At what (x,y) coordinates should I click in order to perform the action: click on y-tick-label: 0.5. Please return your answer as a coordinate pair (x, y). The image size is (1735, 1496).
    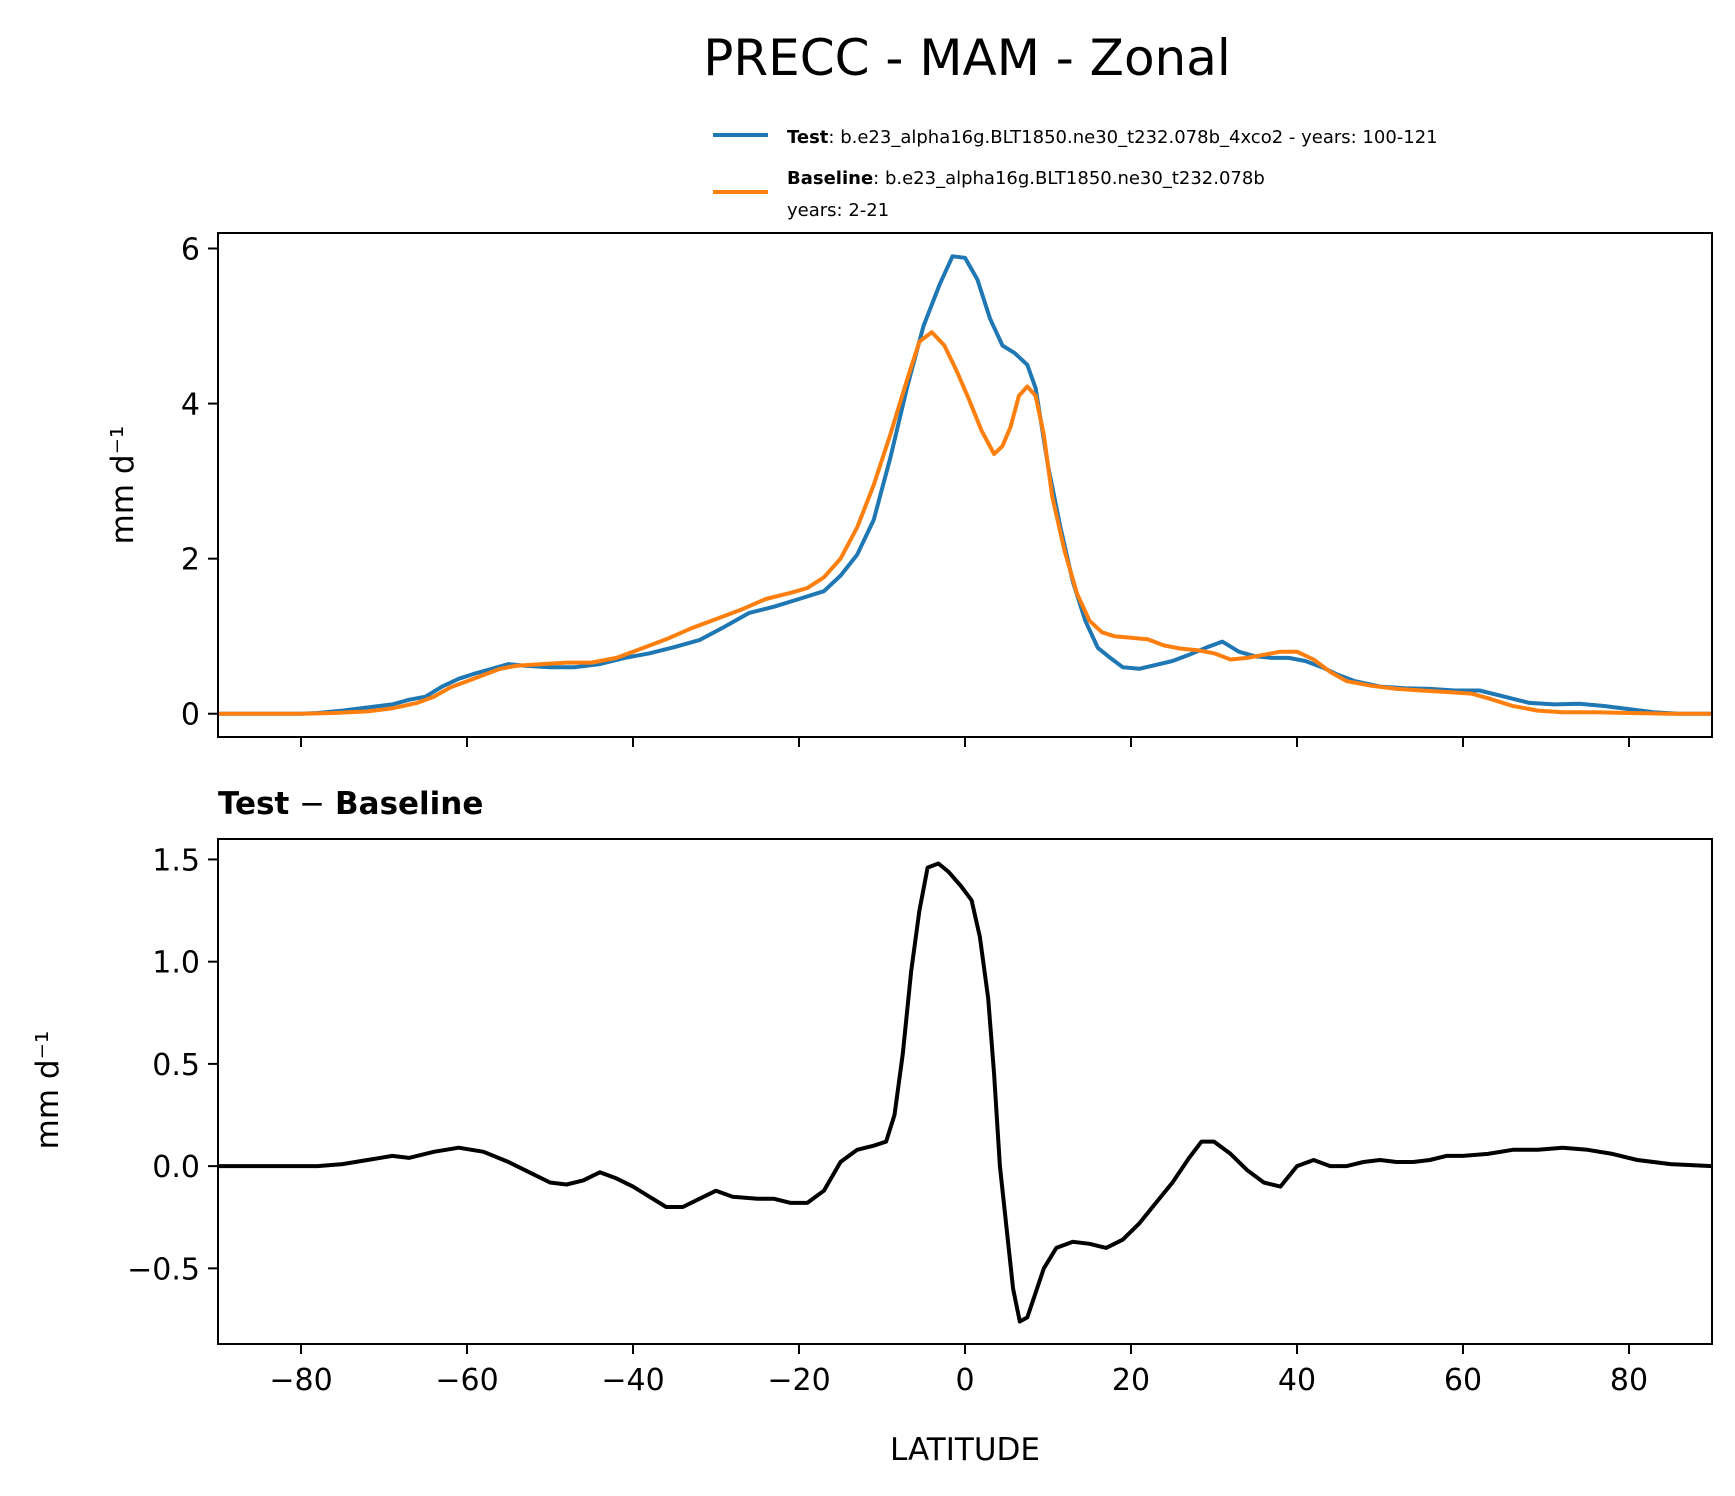
    Looking at the image, I should click on (176, 1065).